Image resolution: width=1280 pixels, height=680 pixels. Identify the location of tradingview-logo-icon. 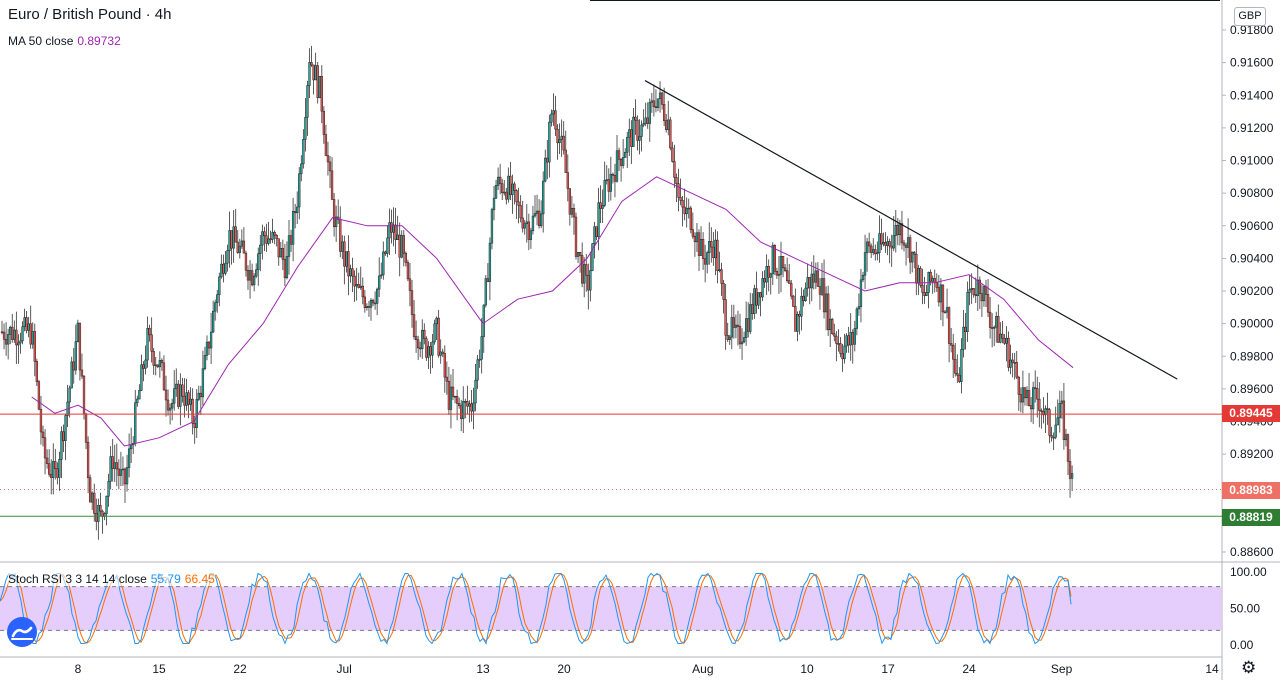
(22, 632).